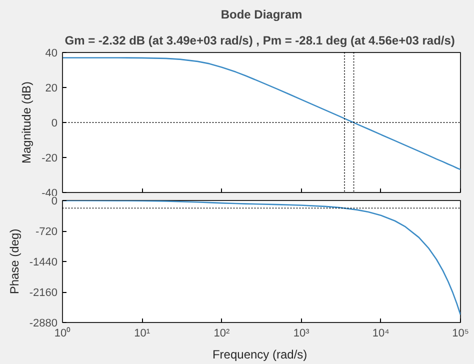 The width and height of the screenshot is (474, 364). Describe the element at coordinates (51, 88) in the screenshot. I see `y-tick-label: 20` at that location.